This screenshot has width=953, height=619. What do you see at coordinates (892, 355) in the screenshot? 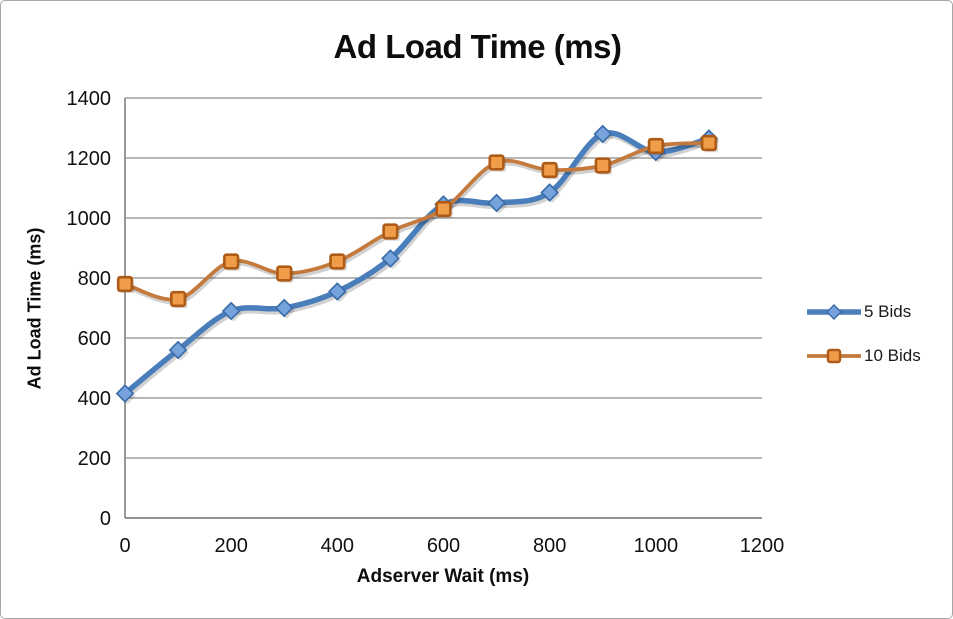
I see `legend-label: 10 Bids` at bounding box center [892, 355].